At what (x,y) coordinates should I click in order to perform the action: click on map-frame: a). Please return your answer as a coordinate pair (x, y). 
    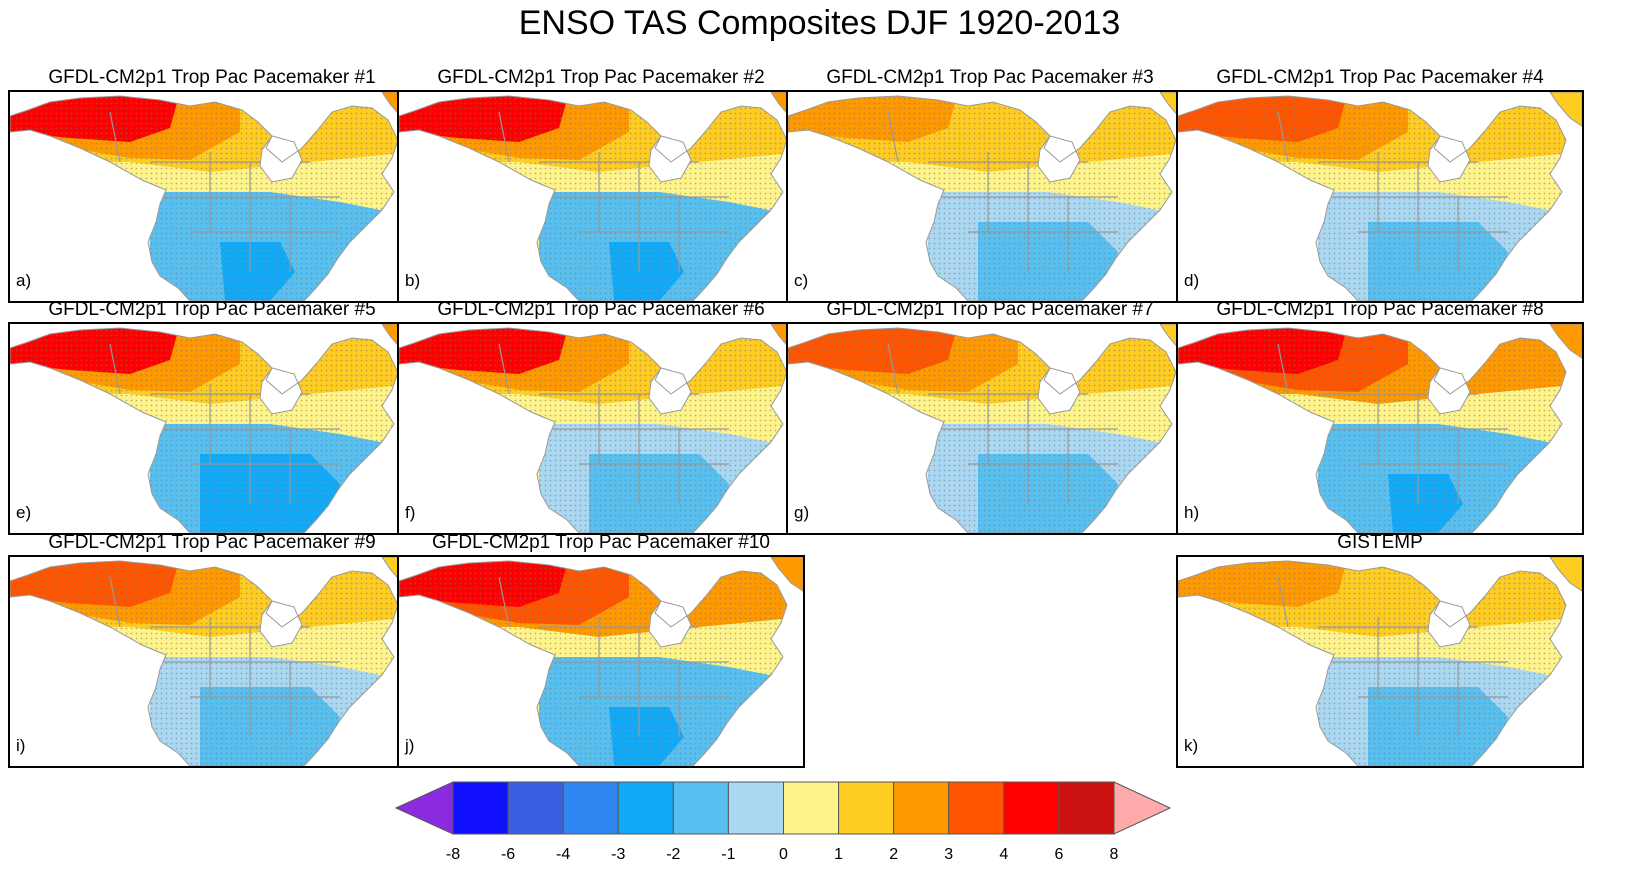
    Looking at the image, I should click on (212, 196).